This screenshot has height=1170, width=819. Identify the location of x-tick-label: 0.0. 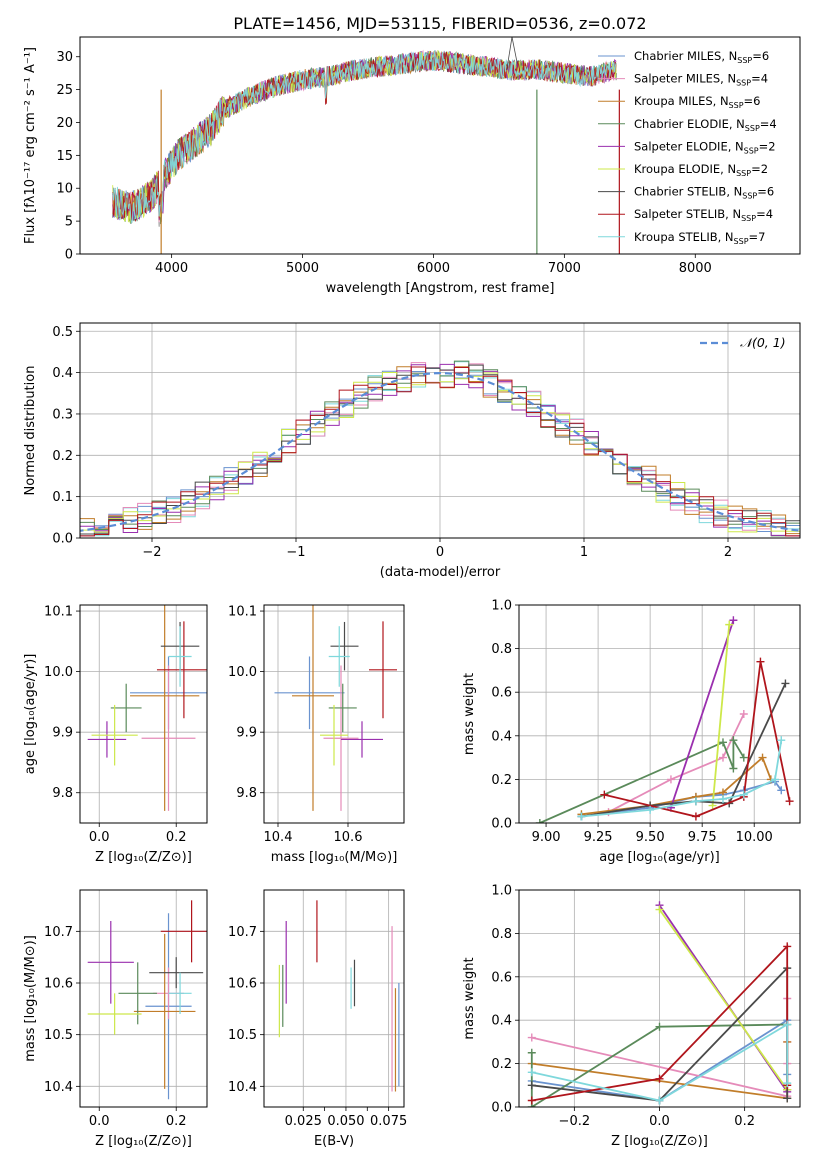
(659, 1121).